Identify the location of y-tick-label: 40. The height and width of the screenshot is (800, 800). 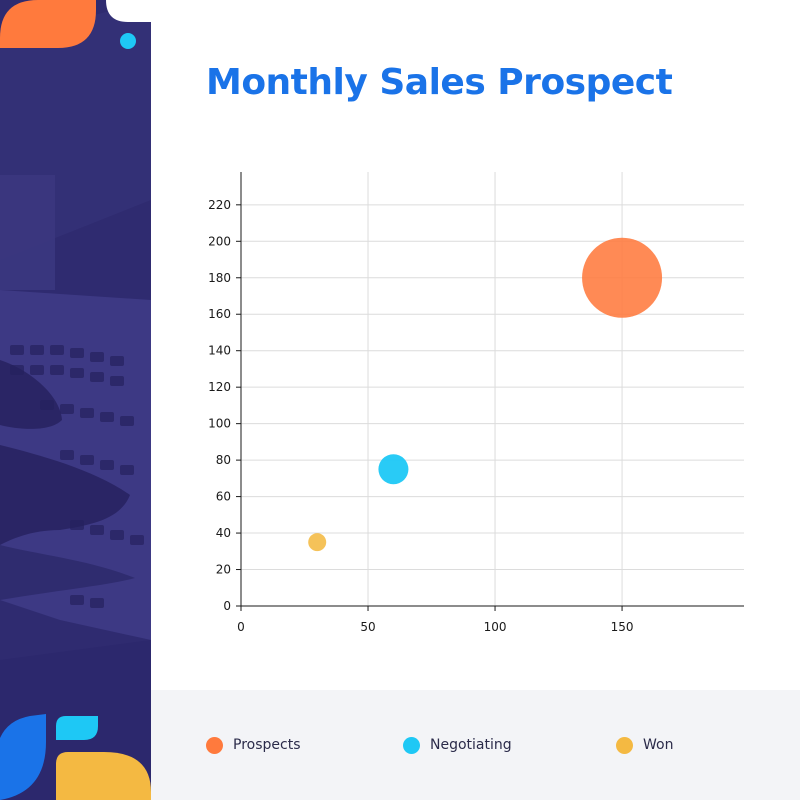
(223, 533).